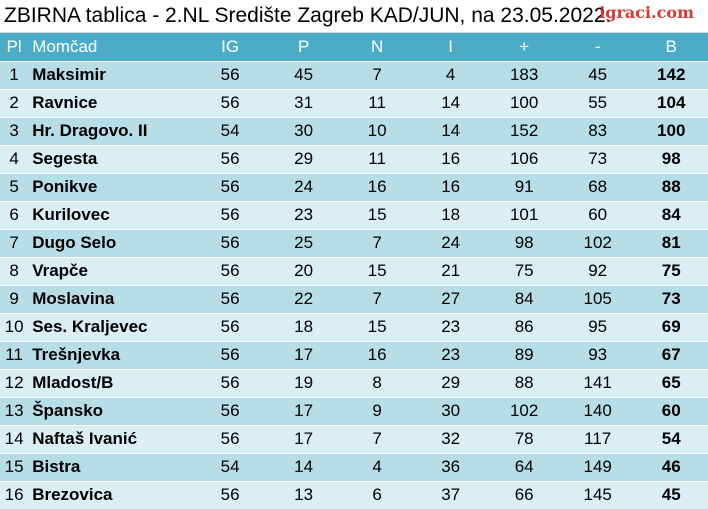 The image size is (708, 509). Describe the element at coordinates (524, 298) in the screenshot. I see `cell-goals-for: 84` at that location.